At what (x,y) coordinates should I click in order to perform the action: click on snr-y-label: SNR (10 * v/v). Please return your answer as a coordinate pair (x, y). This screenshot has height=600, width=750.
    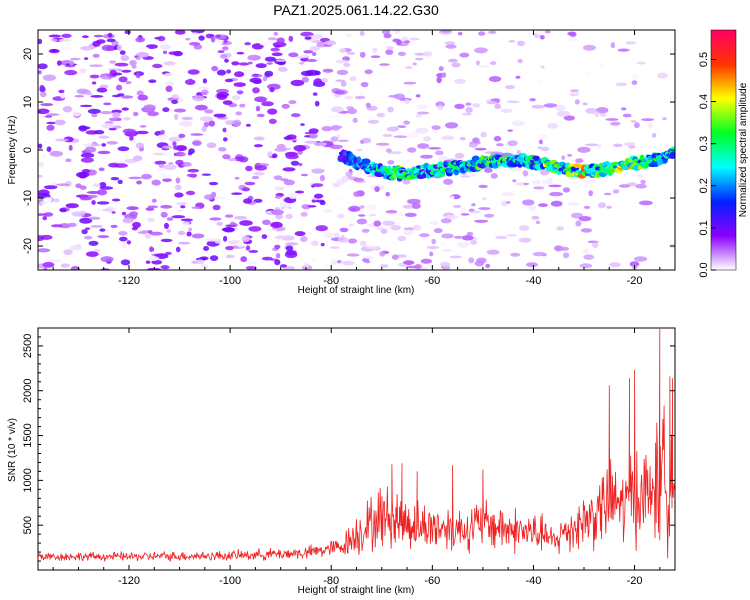
    Looking at the image, I should click on (12, 450).